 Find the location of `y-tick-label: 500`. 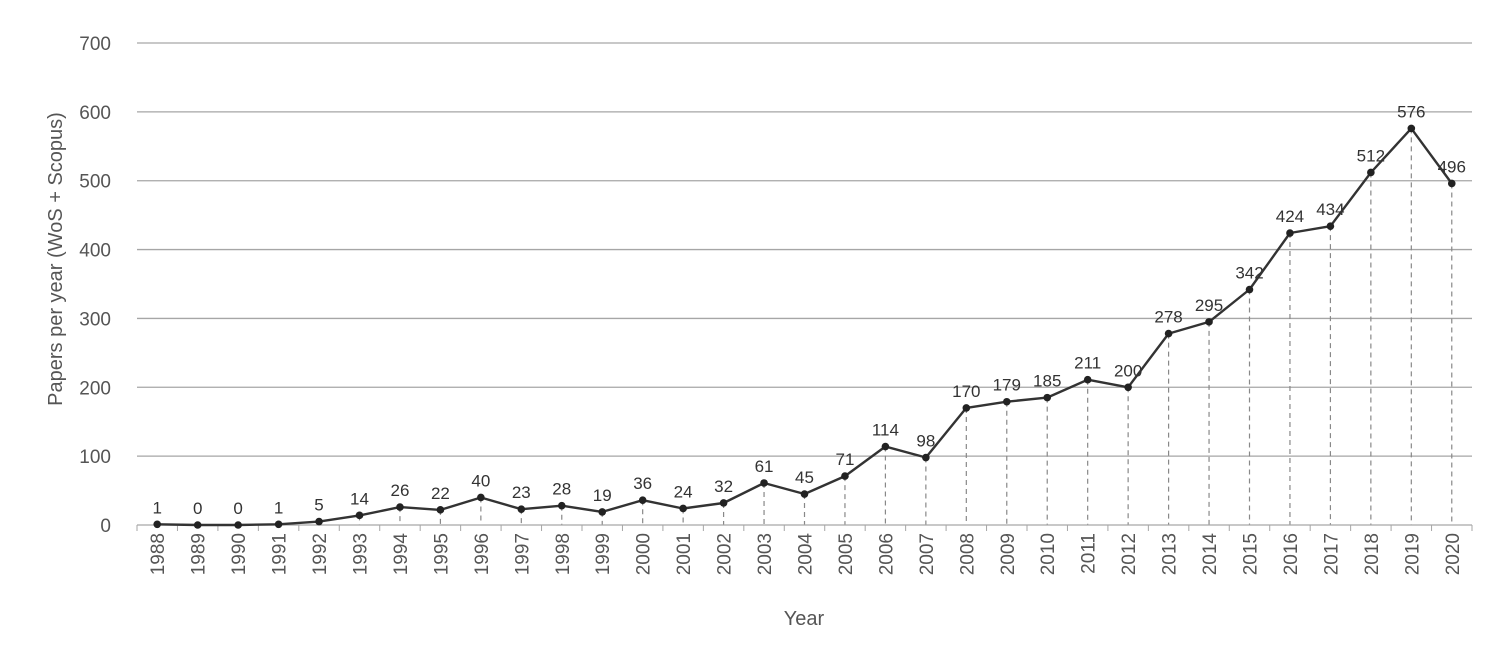

y-tick-label: 500 is located at coordinates (95, 182).